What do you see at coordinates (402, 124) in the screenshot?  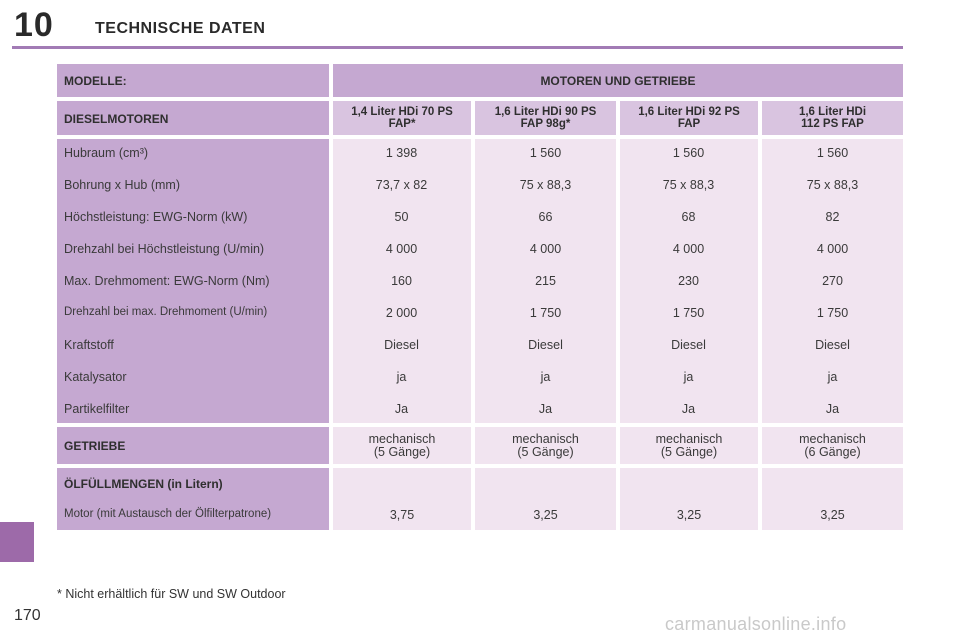 I see `engine-col-line2: FAP*` at bounding box center [402, 124].